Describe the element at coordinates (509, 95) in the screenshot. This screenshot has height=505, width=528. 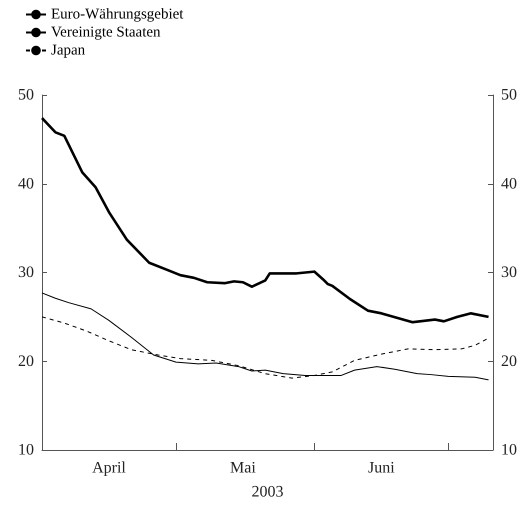
I see `y2-tick-label: 50` at that location.